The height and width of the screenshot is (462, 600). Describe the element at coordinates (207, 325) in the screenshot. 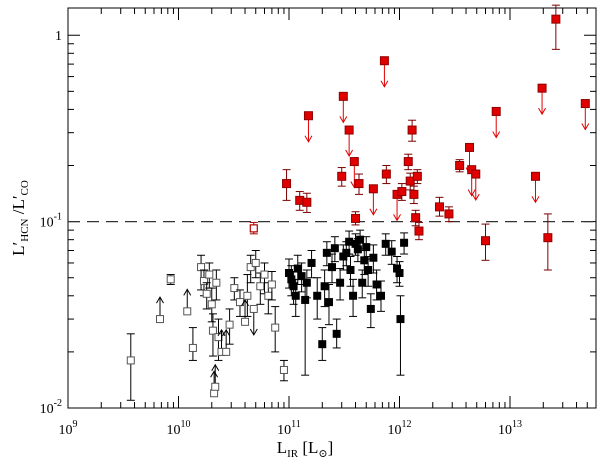

I see `series-open-square` at that location.